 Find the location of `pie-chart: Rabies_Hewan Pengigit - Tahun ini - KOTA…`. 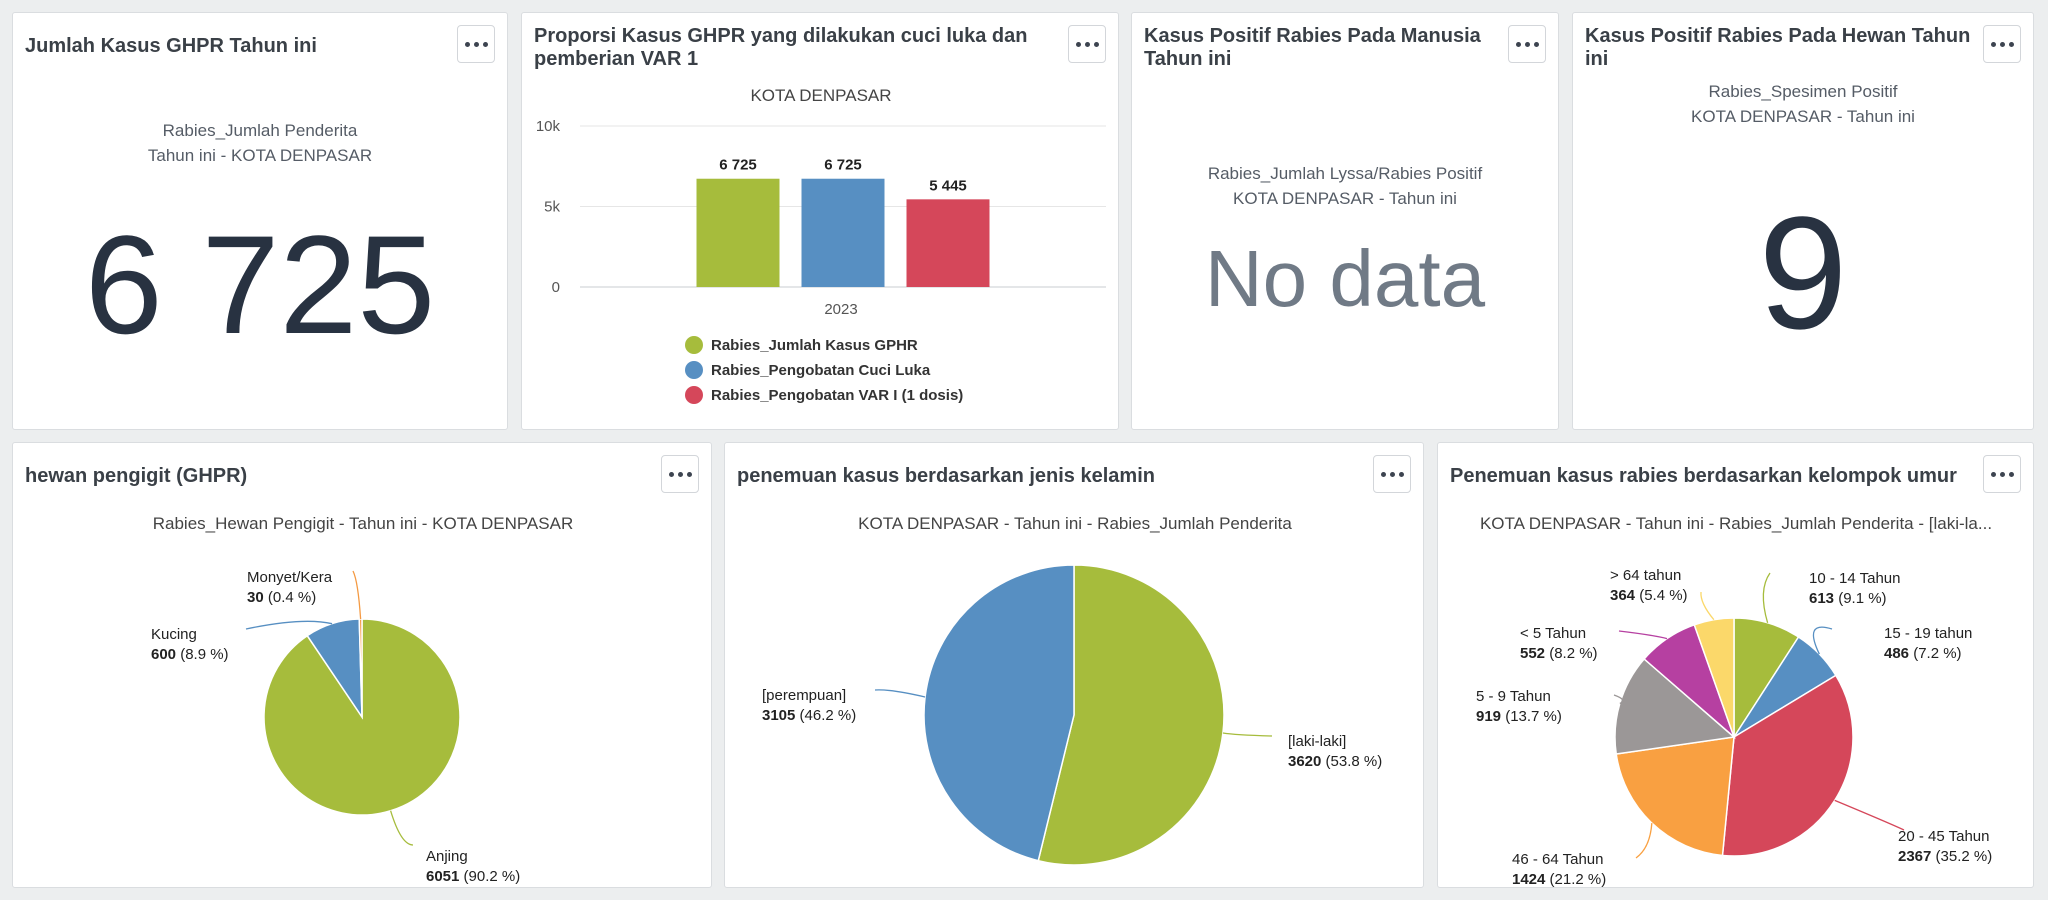

pie-chart: Rabies_Hewan Pengigit - Tahun ini - KOTA… is located at coordinates (362, 699).